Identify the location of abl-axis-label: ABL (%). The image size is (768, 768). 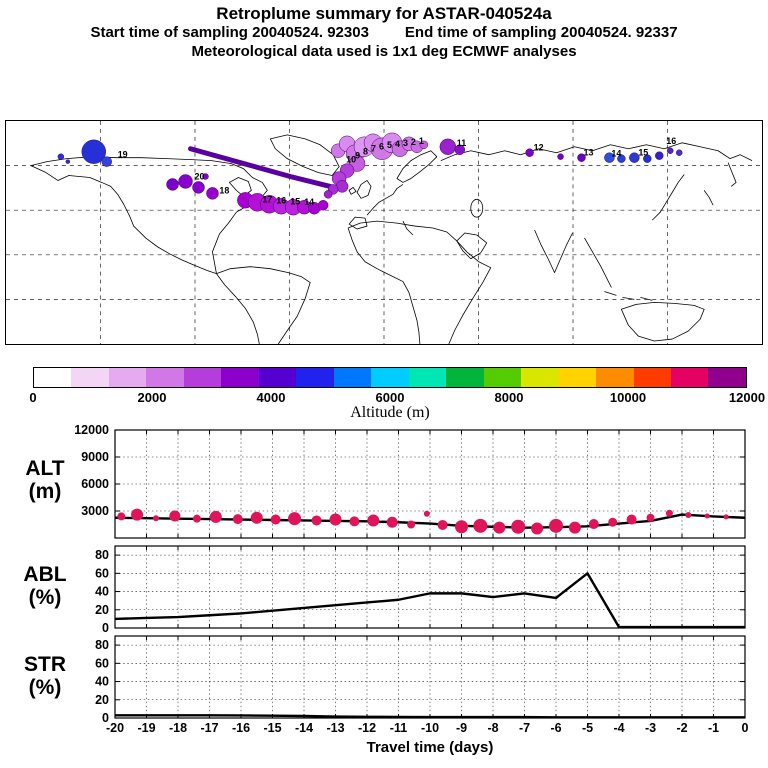
(45, 586).